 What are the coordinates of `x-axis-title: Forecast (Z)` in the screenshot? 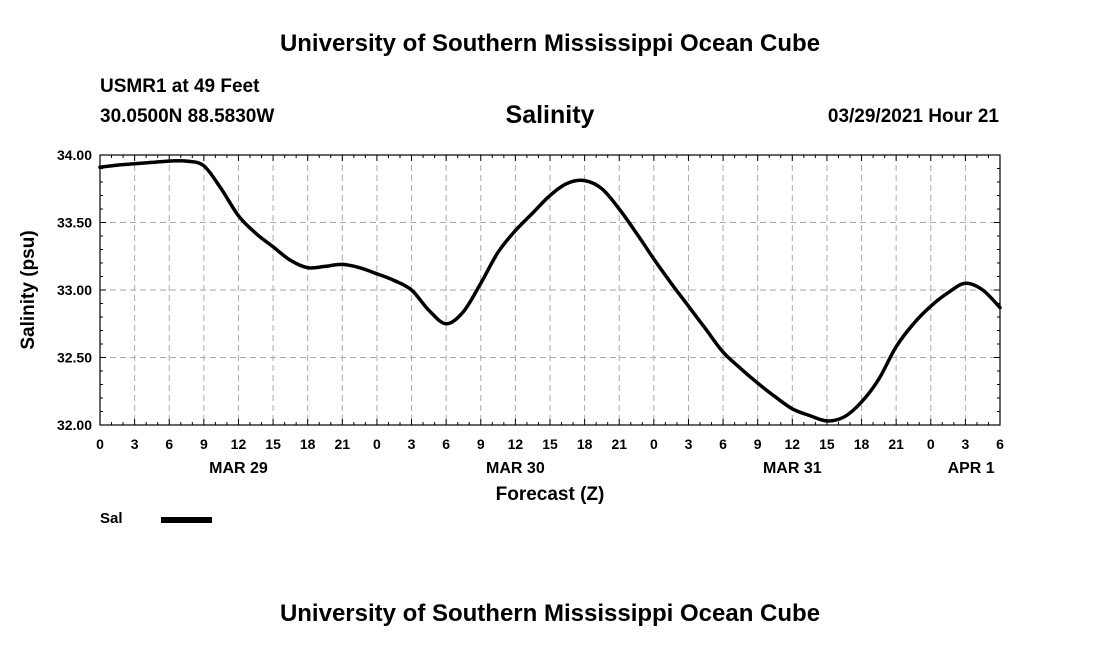 It's located at (550, 494).